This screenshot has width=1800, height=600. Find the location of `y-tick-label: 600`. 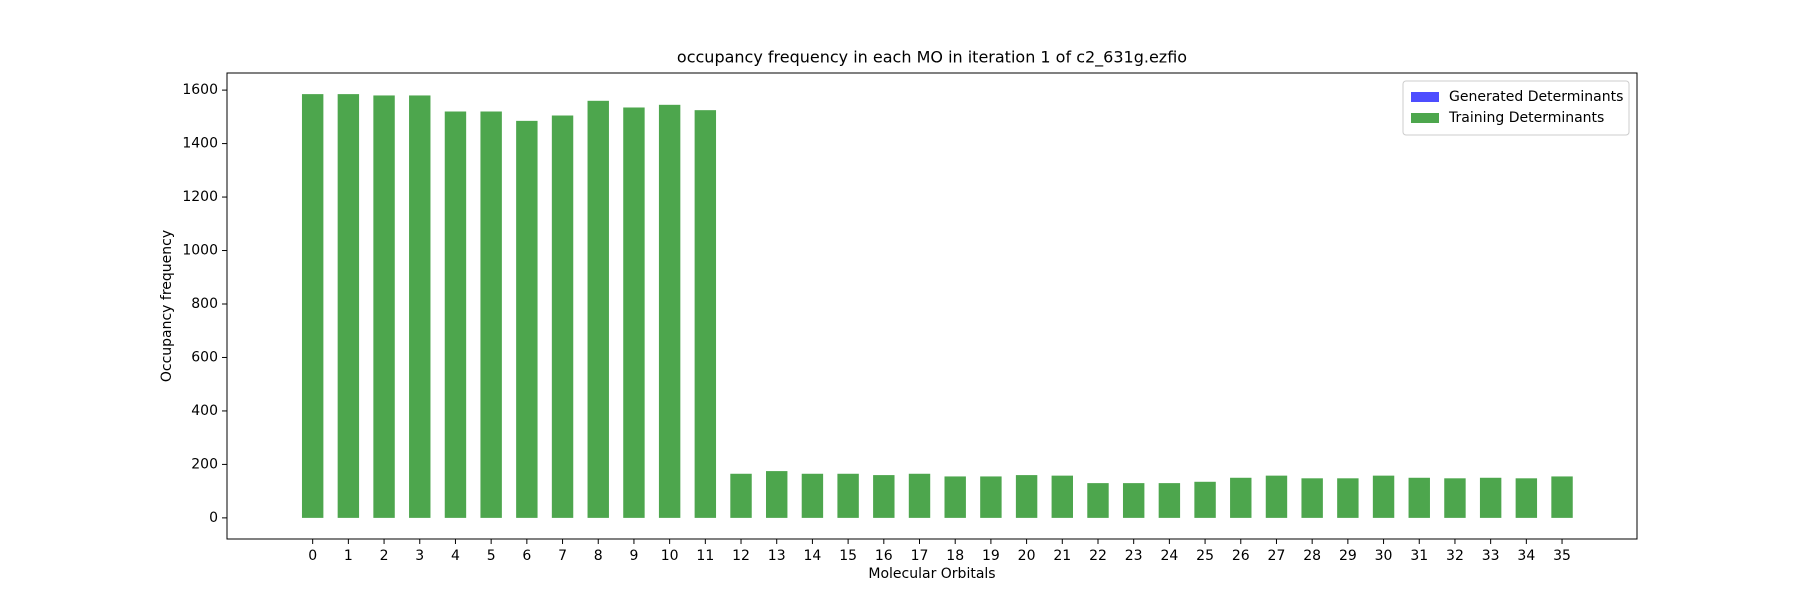

y-tick-label: 600 is located at coordinates (204, 357).